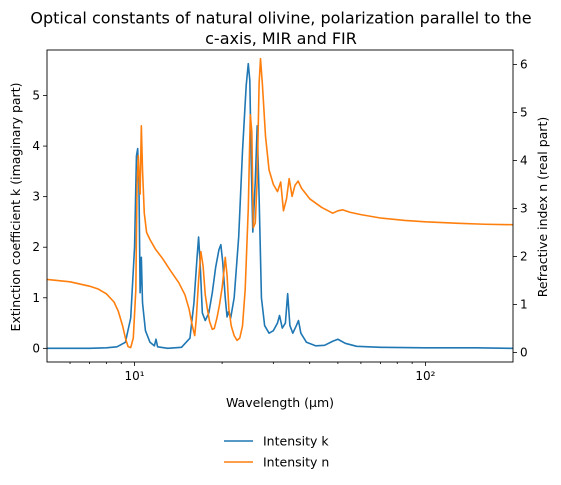 The height and width of the screenshot is (485, 561). Describe the element at coordinates (36, 146) in the screenshot. I see `y-left-tick-label: 4` at that location.